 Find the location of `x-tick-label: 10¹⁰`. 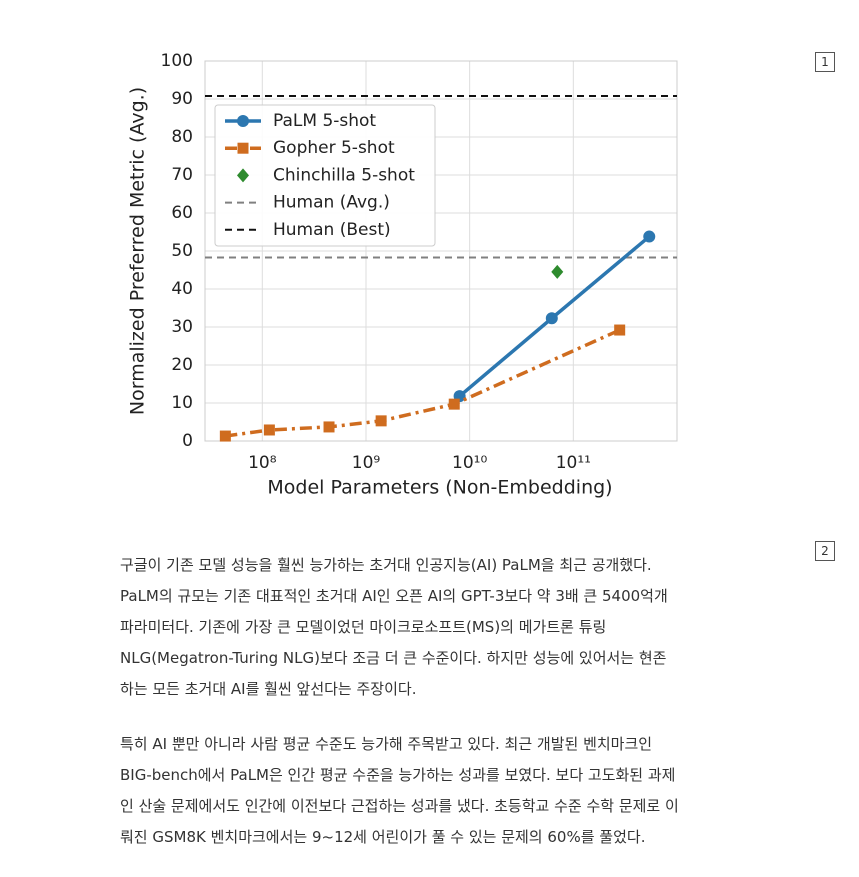

x-tick-label: 10¹⁰ is located at coordinates (469, 463).